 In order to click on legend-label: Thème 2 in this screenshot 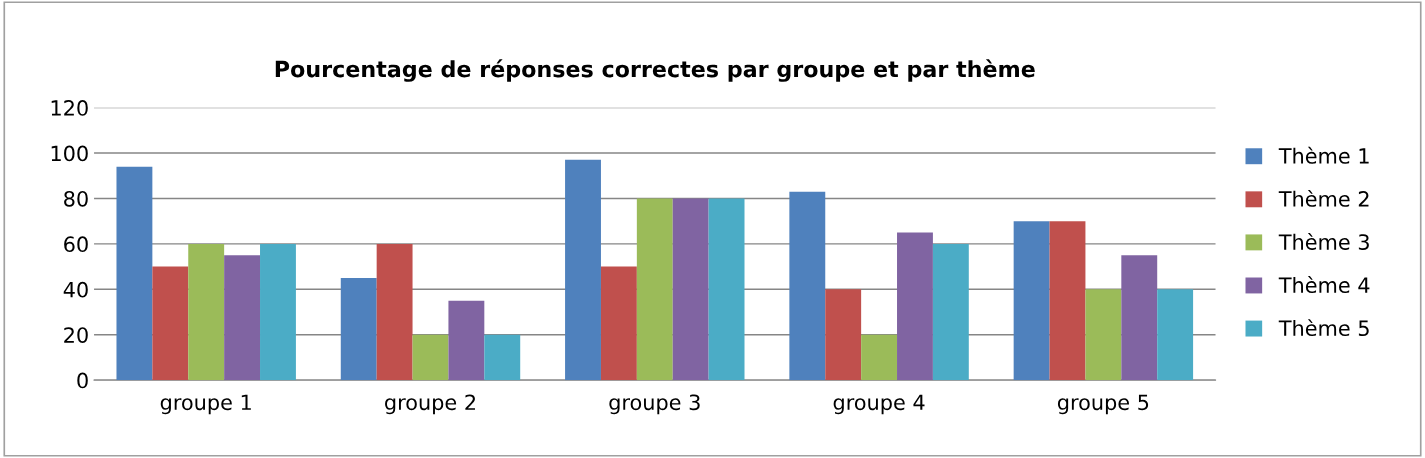, I will do `click(1323, 198)`.